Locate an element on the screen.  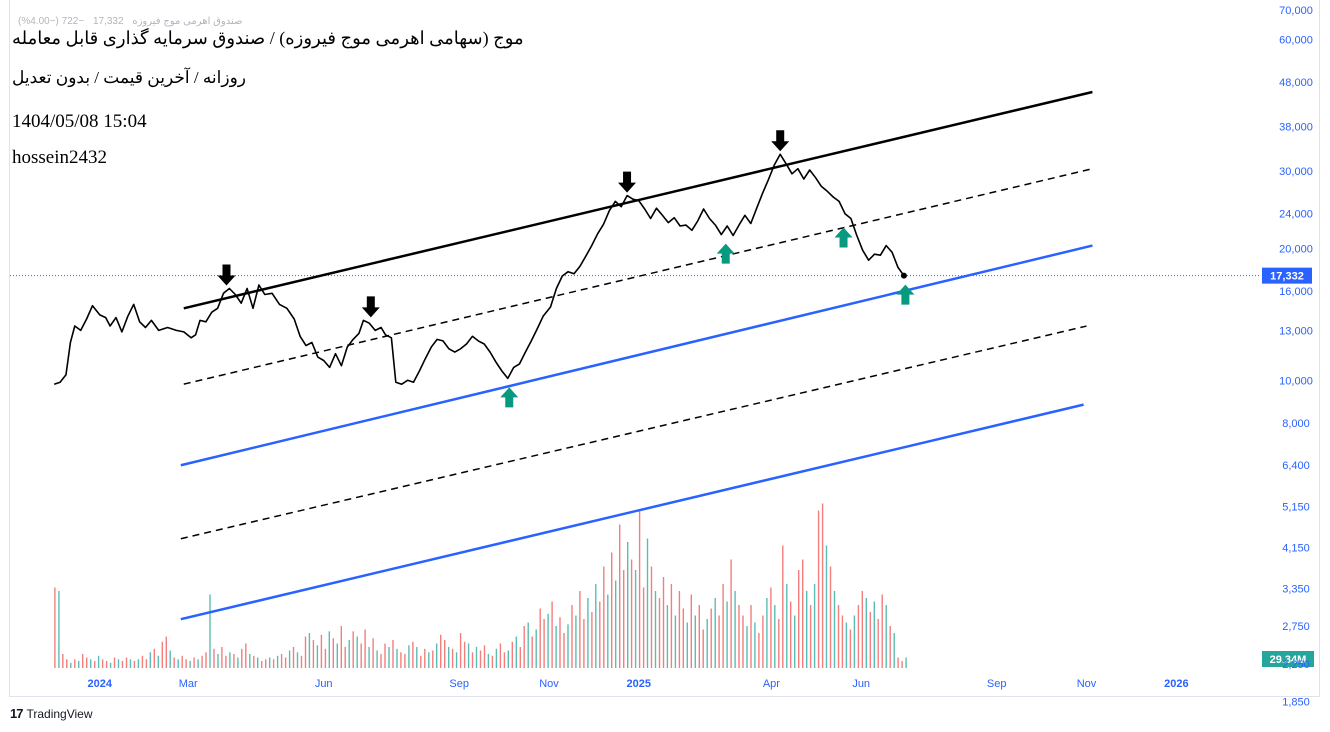
legend-name: صندوق اهرمی موج فیروزه is located at coordinates (187, 21).